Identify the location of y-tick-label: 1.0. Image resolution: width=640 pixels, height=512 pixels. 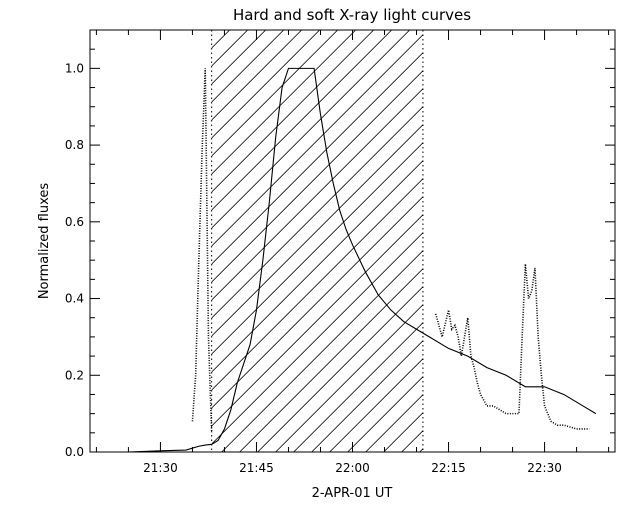
(74, 68).